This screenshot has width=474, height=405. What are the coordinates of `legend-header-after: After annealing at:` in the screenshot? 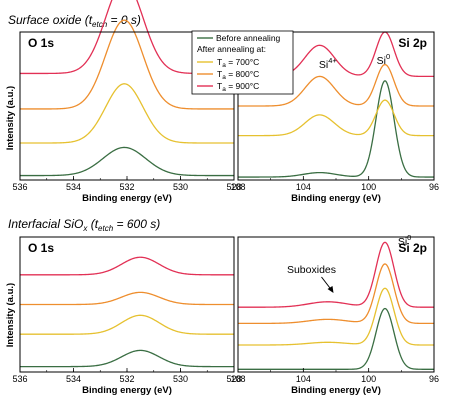 It's located at (231, 49).